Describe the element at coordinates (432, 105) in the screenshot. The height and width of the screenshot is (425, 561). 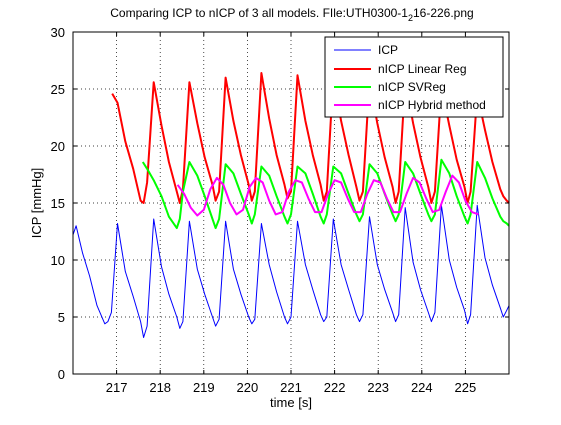
I see `legend-label-hybrid: nICP Hybrid method` at that location.